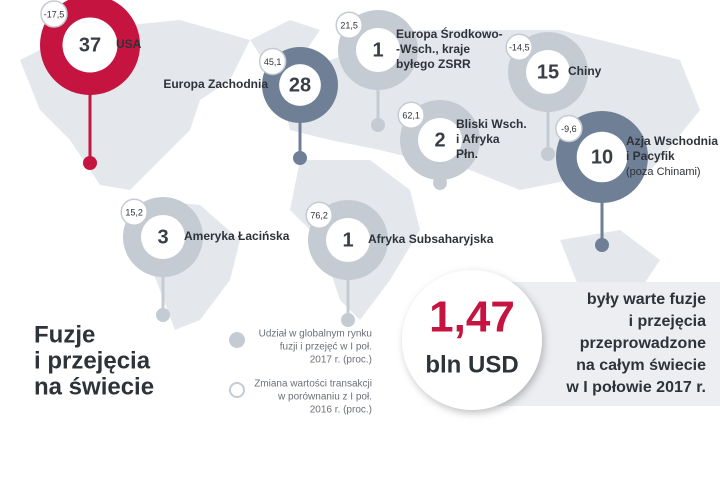  Describe the element at coordinates (94, 386) in the screenshot. I see `title-line: na świecie` at that location.